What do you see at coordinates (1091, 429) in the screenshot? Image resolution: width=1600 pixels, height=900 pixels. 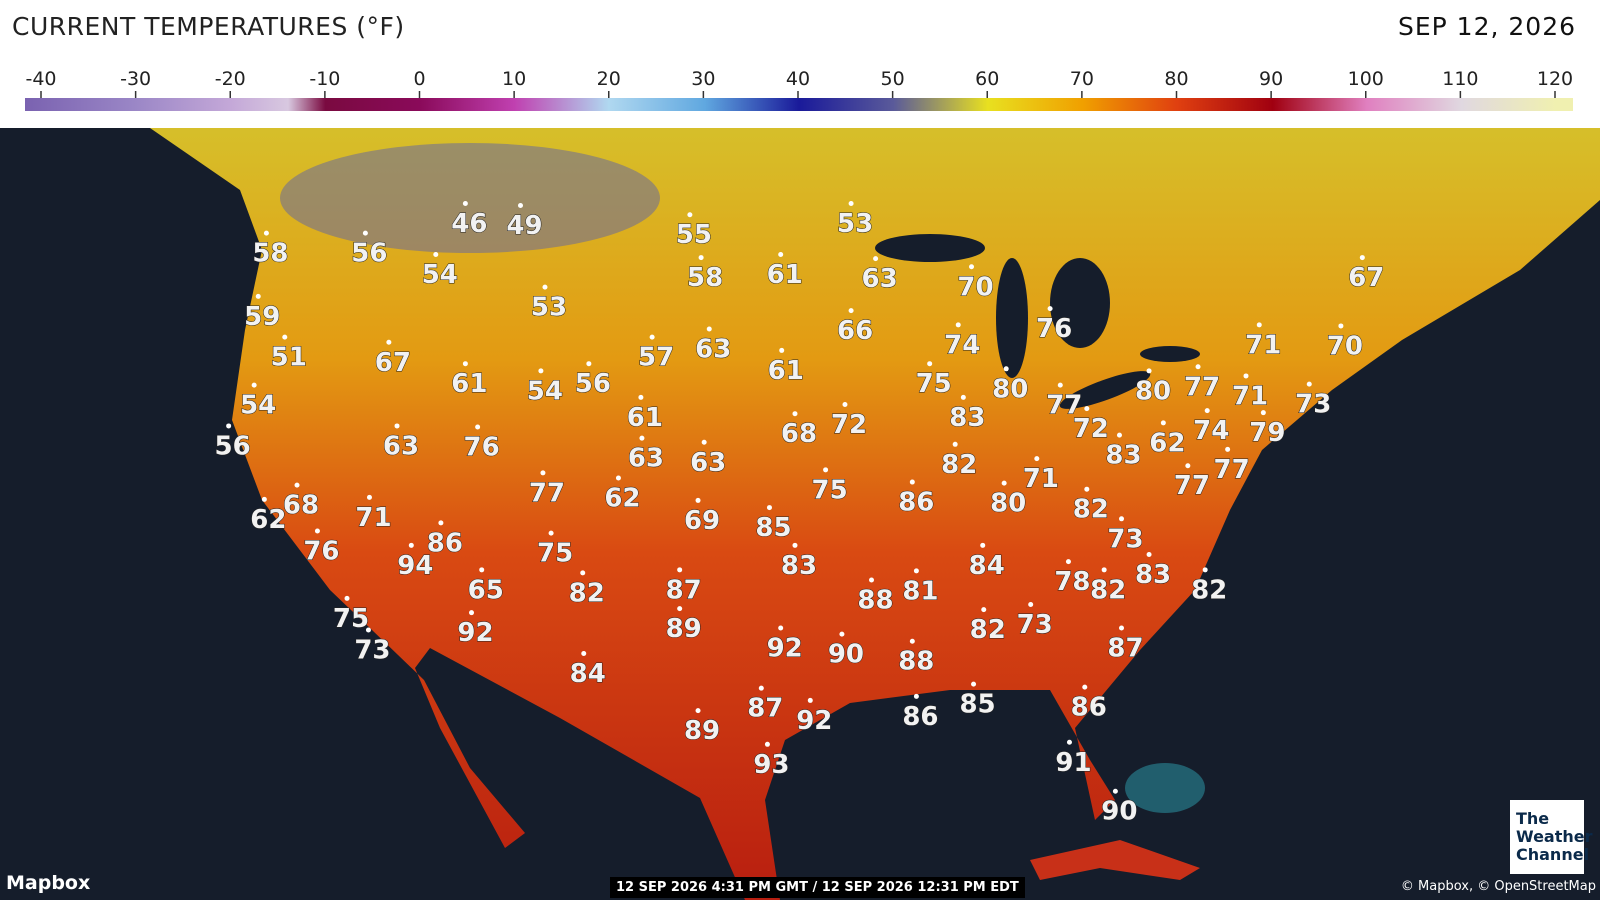 I see `station-temperature: 72` at bounding box center [1091, 429].